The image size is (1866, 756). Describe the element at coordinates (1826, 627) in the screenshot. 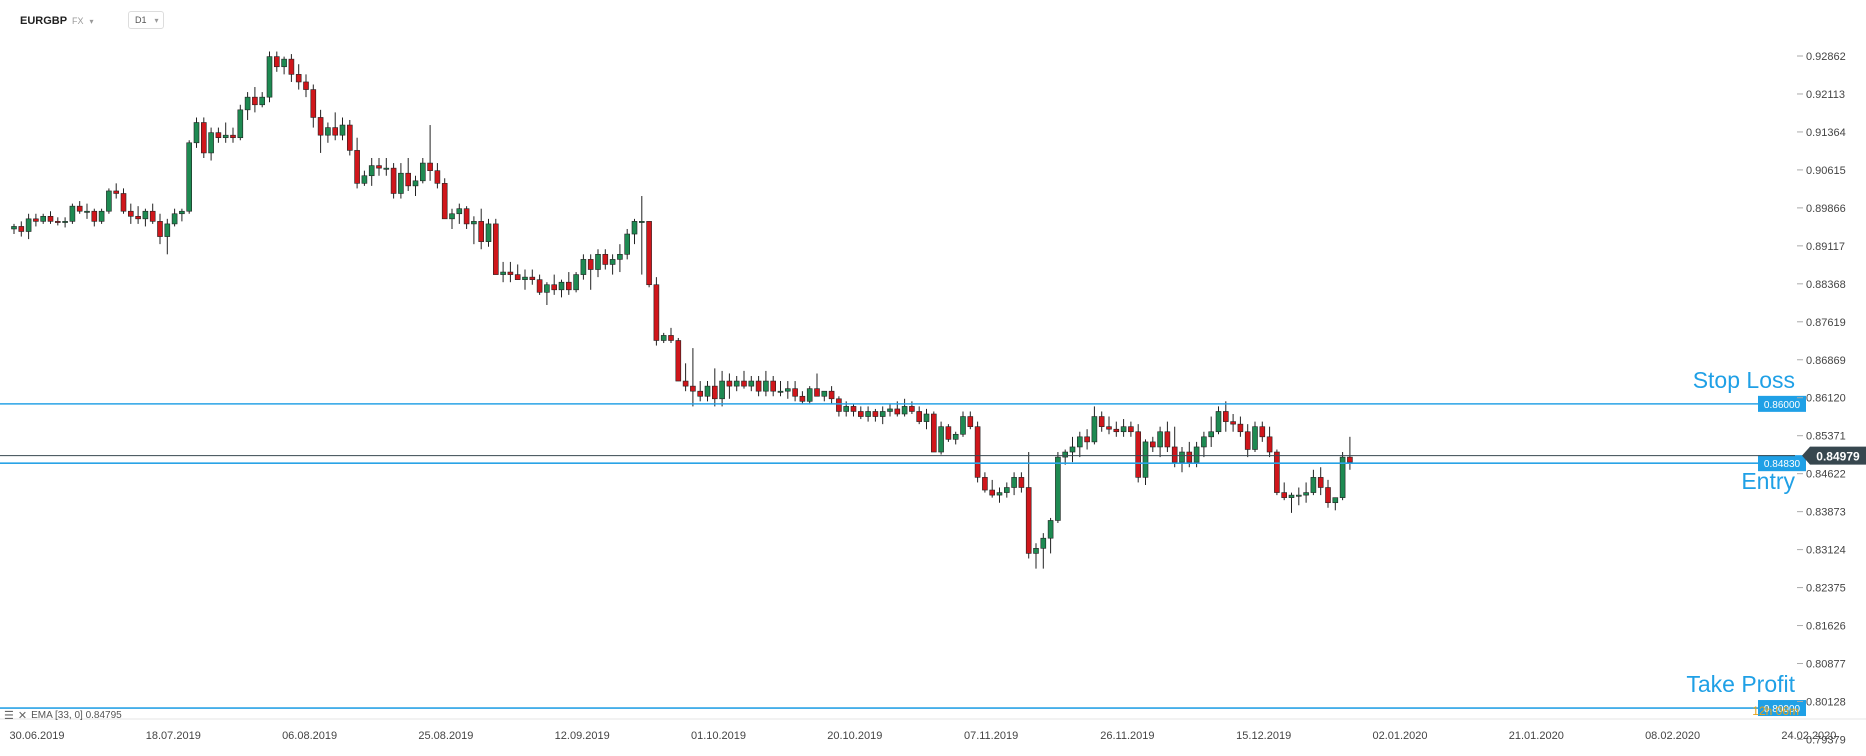

I see `y-tick-label: 0.81626` at that location.